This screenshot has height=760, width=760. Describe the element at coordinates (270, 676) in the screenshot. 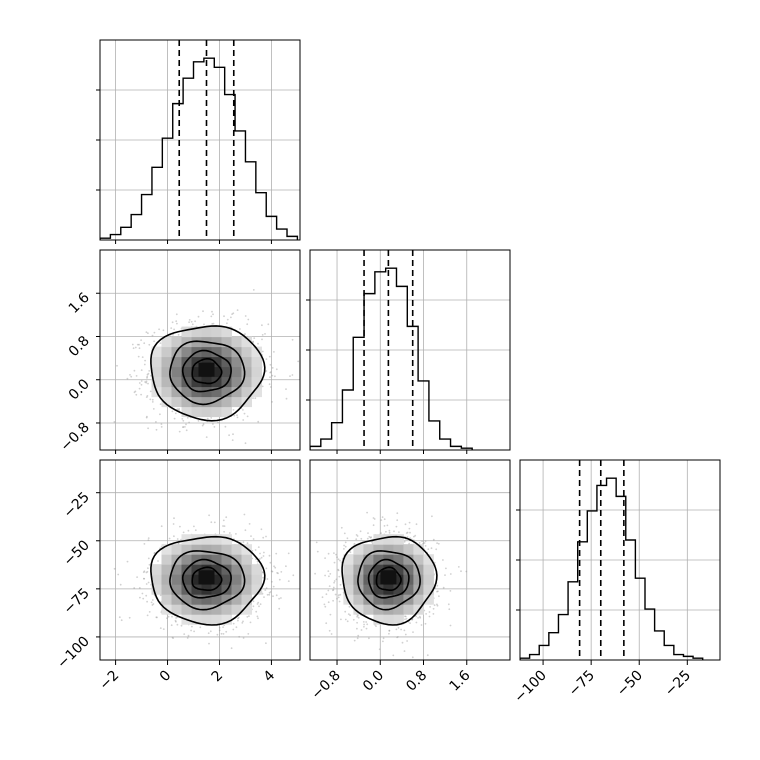

I see `x-tick-label: 4` at that location.